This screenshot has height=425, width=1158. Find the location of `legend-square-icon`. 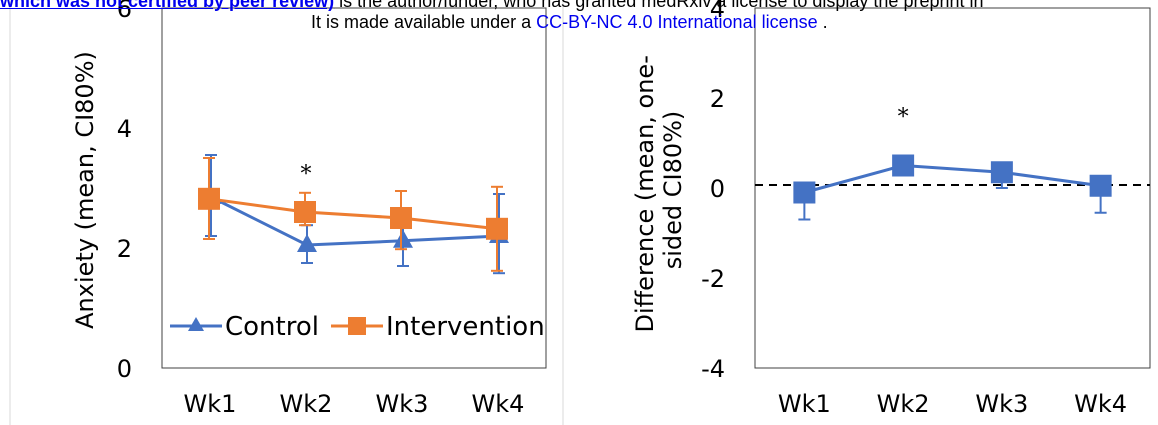

legend-square-icon is located at coordinates (357, 326).